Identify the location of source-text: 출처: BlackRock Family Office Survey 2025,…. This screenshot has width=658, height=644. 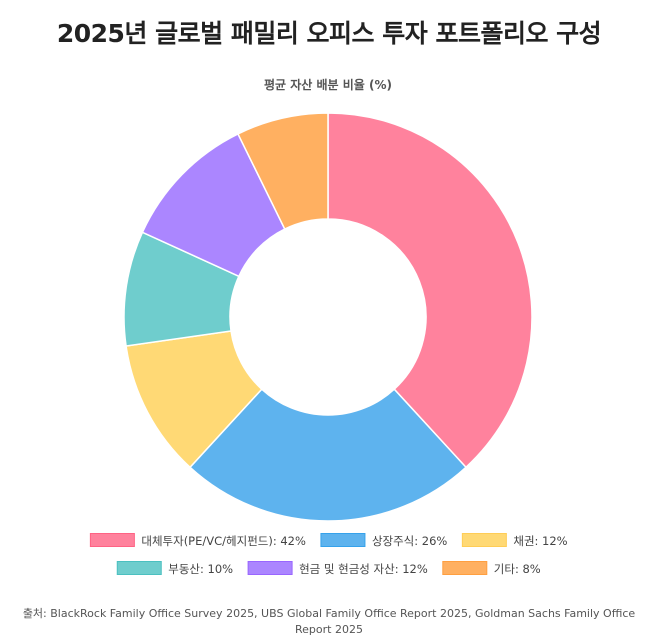
(329, 621).